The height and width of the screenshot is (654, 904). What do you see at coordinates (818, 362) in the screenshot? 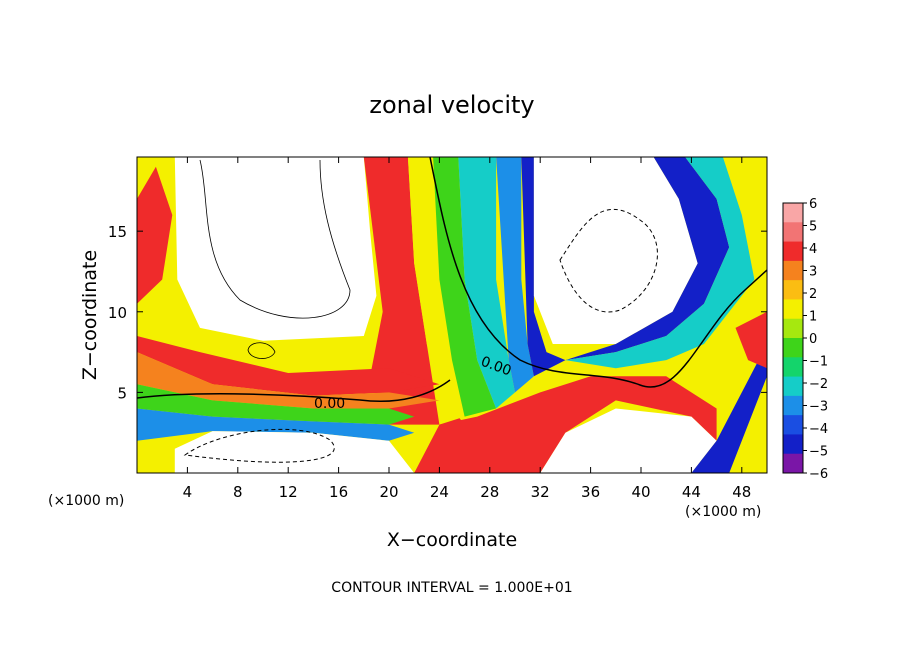
I see `colorbar-tick-label: −1` at bounding box center [818, 362].